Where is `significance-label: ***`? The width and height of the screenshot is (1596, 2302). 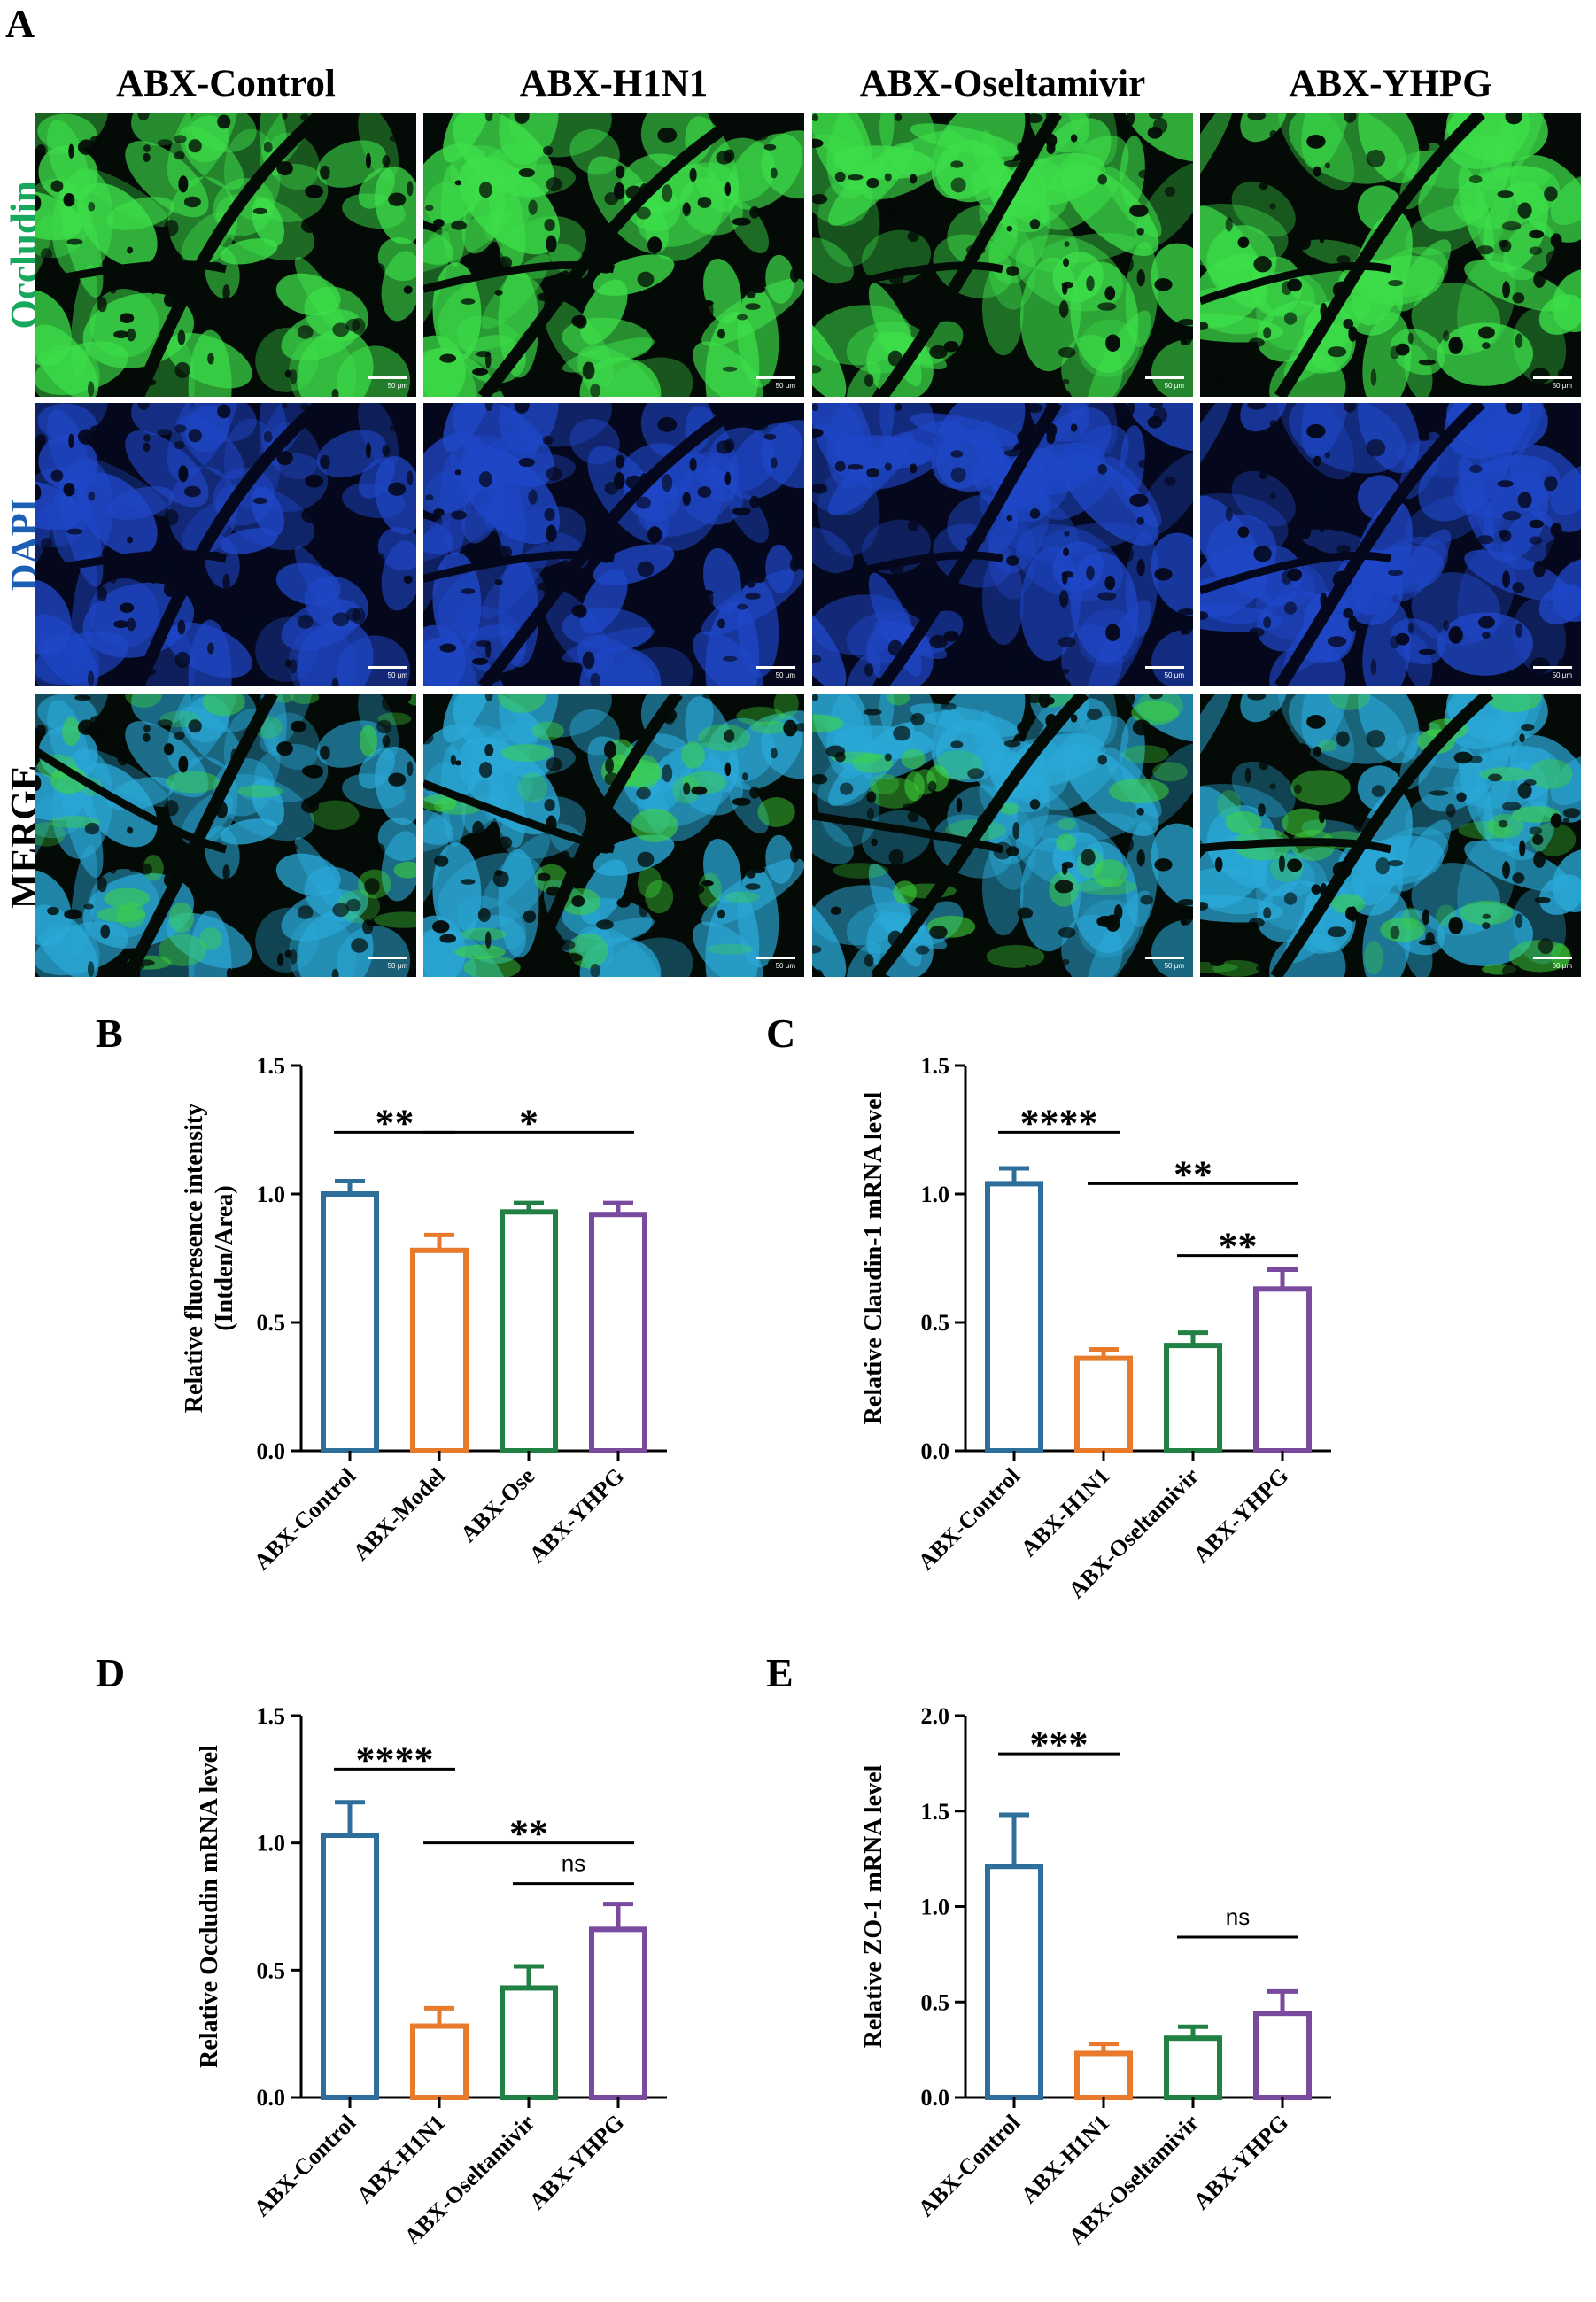 significance-label: *** is located at coordinates (1059, 1744).